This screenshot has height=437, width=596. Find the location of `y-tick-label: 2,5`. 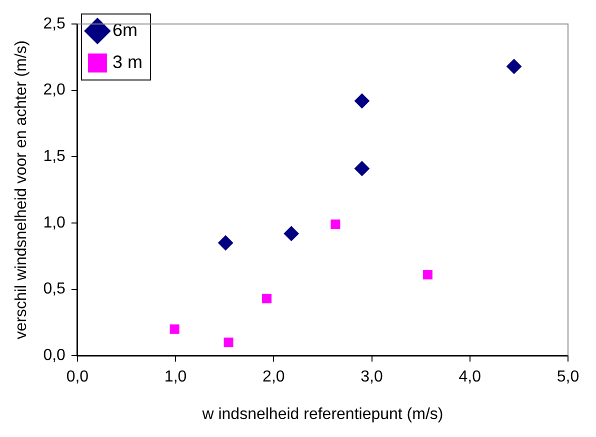

y-tick-label: 2,5 is located at coordinates (54, 23).